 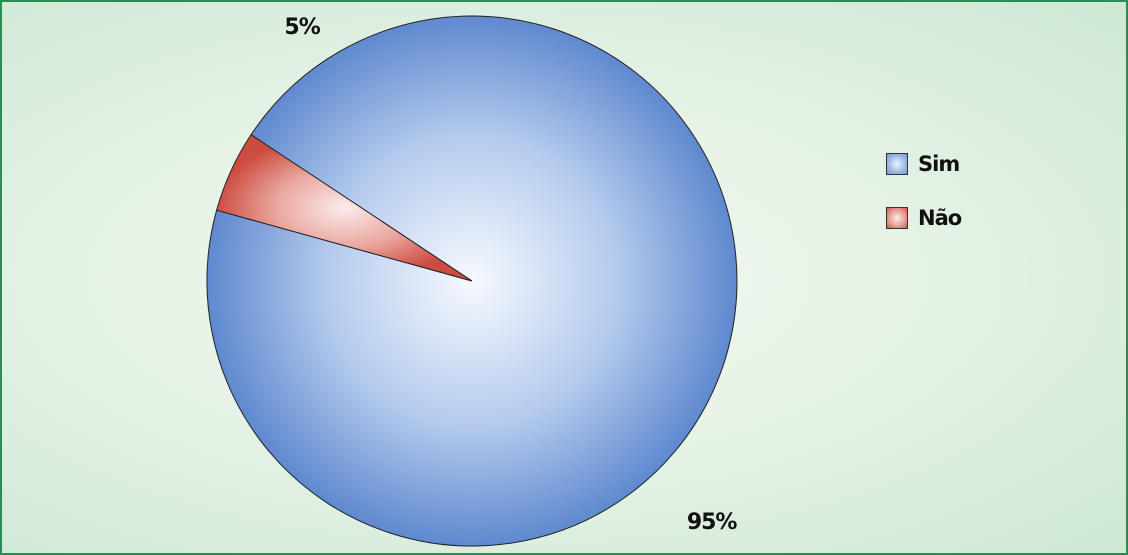 I want to click on data-label-nao: 5%, so click(x=302, y=27).